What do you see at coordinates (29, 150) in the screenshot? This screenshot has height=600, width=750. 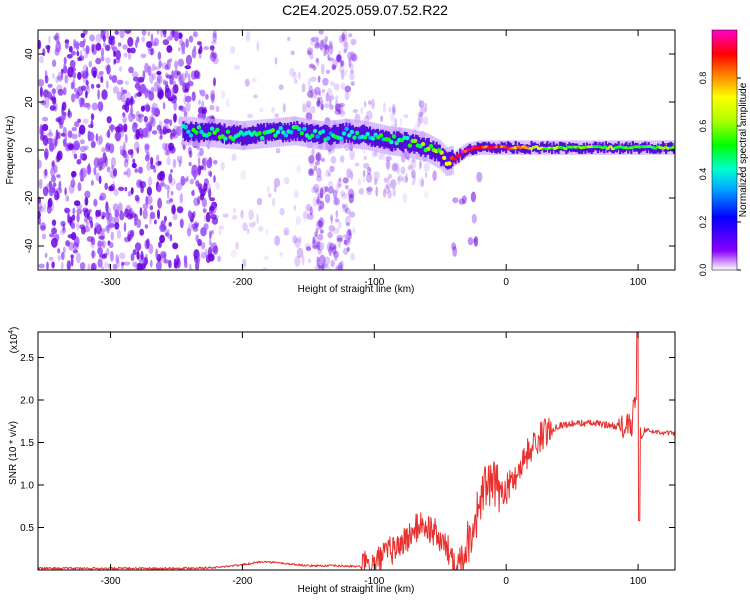 I see `y-tick-label: 0` at bounding box center [29, 150].